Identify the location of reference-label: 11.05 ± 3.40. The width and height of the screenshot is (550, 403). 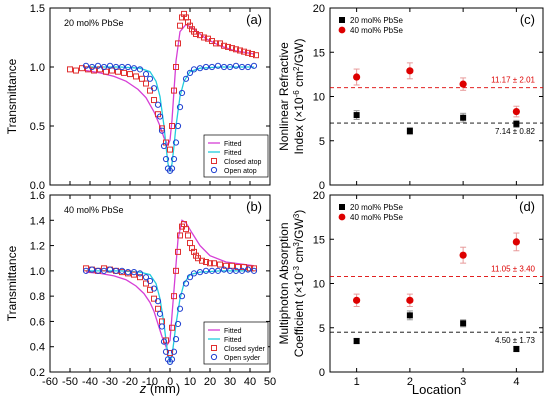
(513, 268).